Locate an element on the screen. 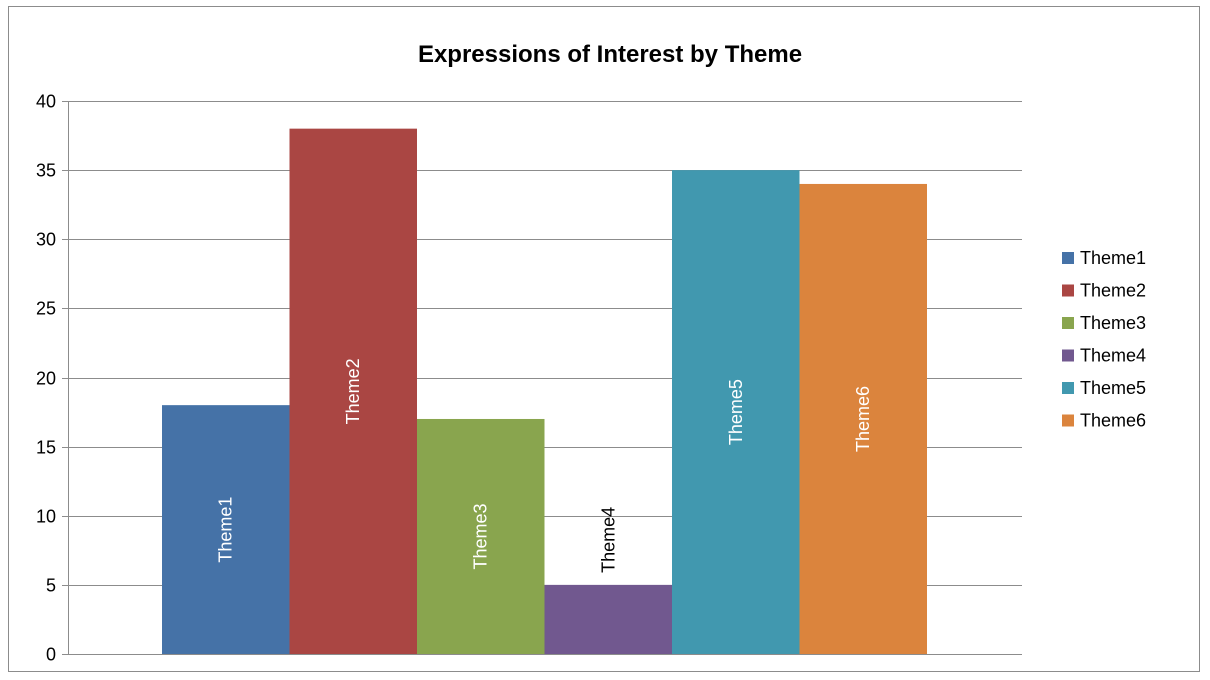 This screenshot has width=1210, height=680. legend-label: Theme3 is located at coordinates (1113, 323).